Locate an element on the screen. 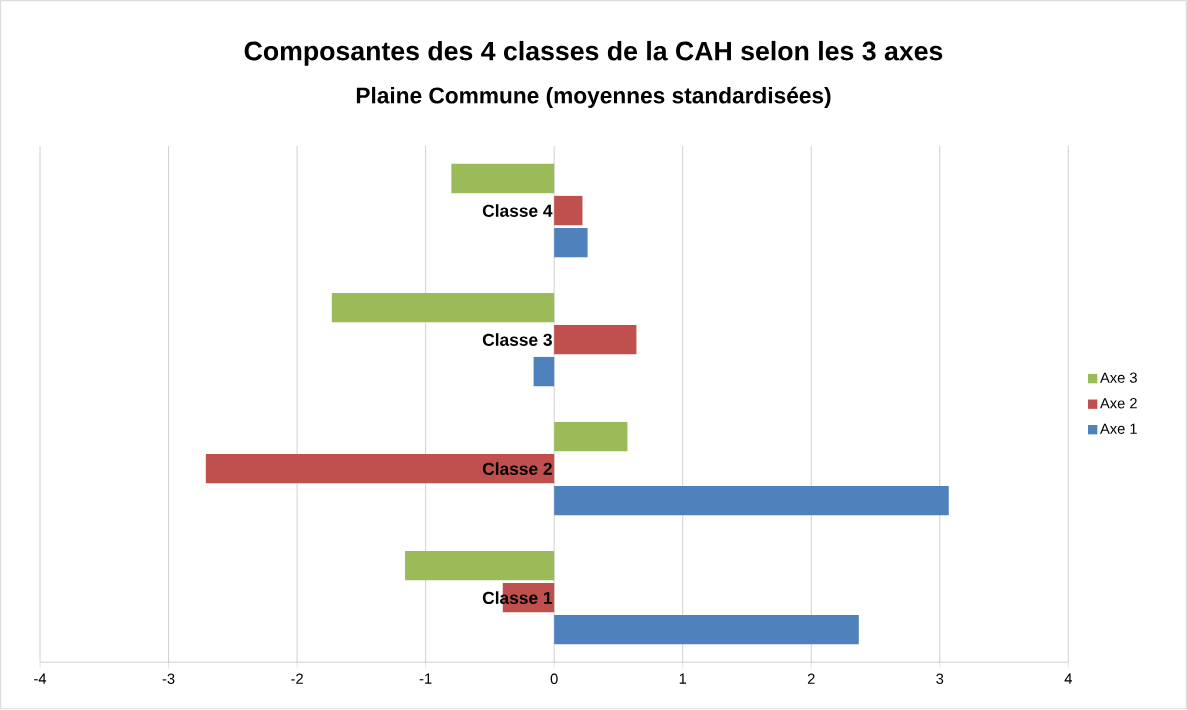 The image size is (1187, 710). x-tick-label: 2 is located at coordinates (811, 679).